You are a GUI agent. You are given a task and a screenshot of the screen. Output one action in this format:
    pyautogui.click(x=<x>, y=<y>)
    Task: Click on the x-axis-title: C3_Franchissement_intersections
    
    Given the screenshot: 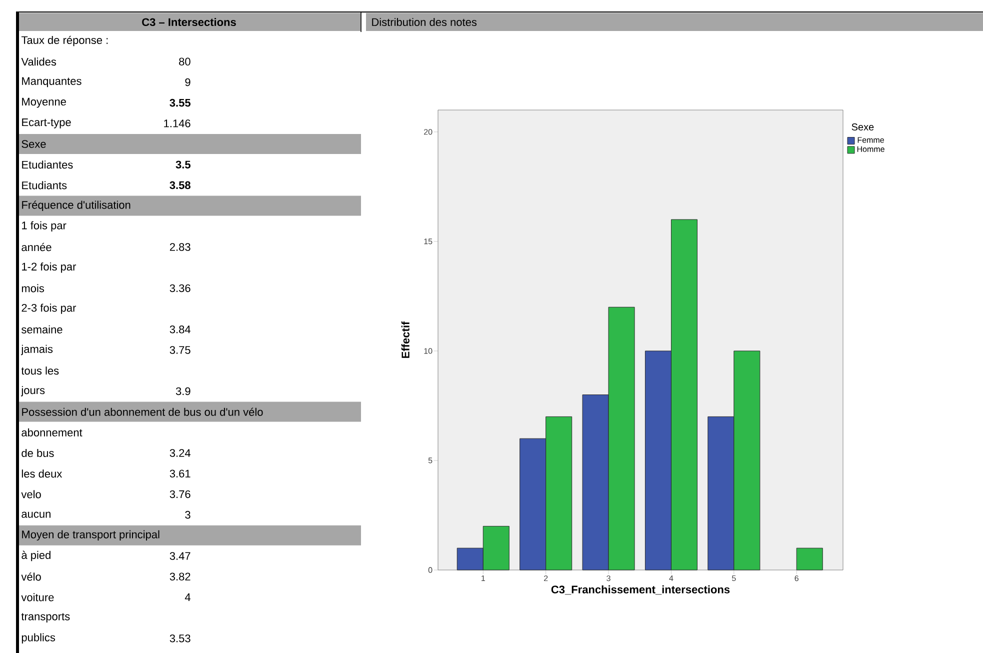 What is the action you would take?
    pyautogui.click(x=640, y=590)
    